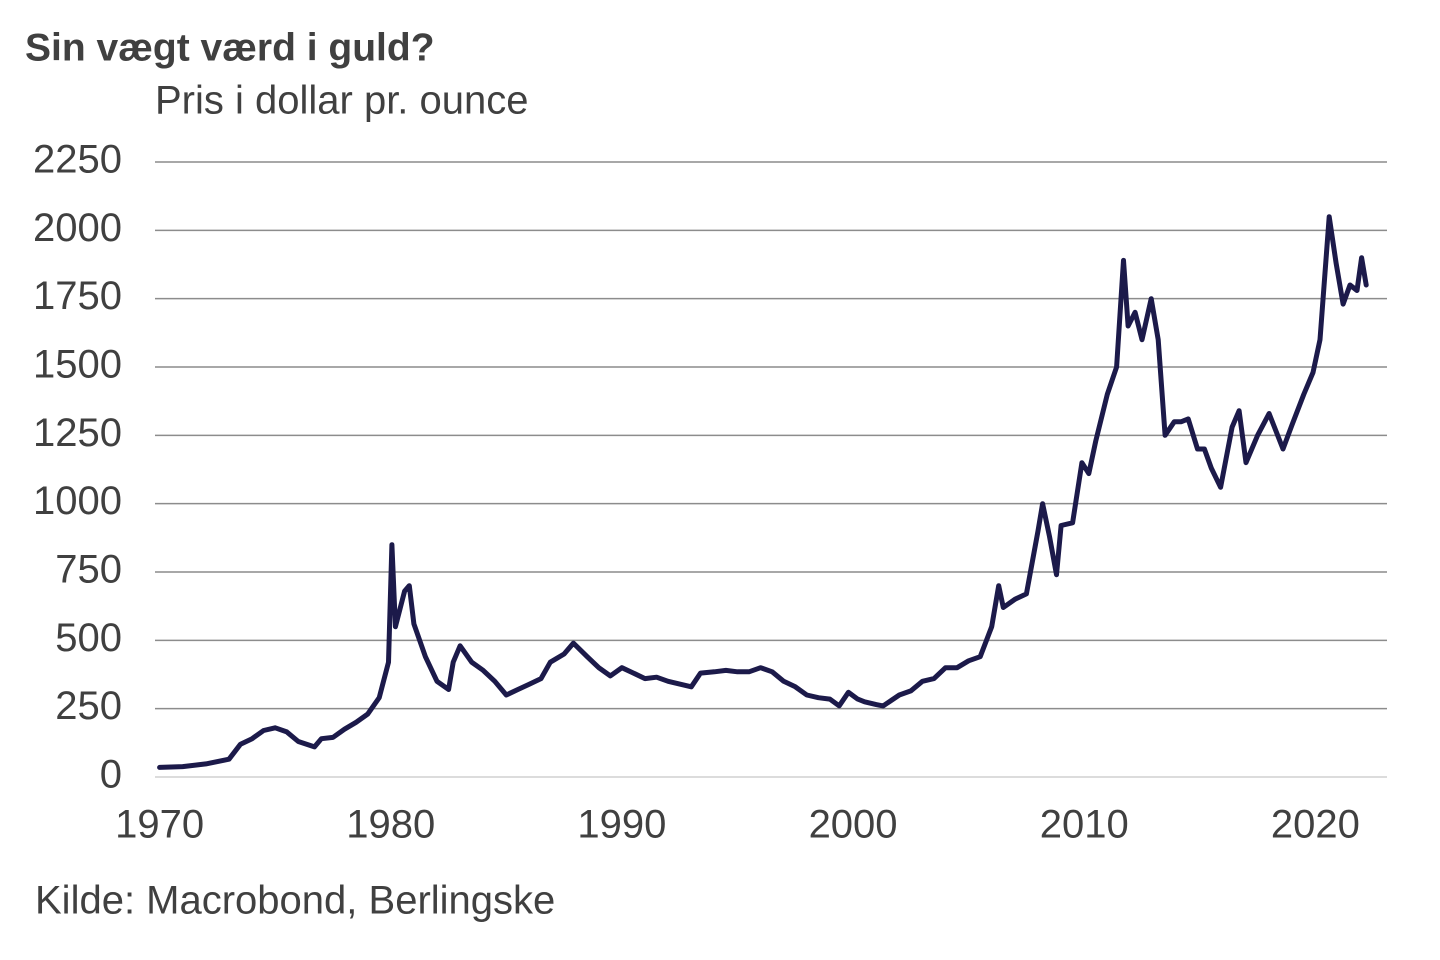 This screenshot has width=1440, height=960. Describe the element at coordinates (295, 901) in the screenshot. I see `source-note: Kilde: Macrobond, Berlingske` at that location.